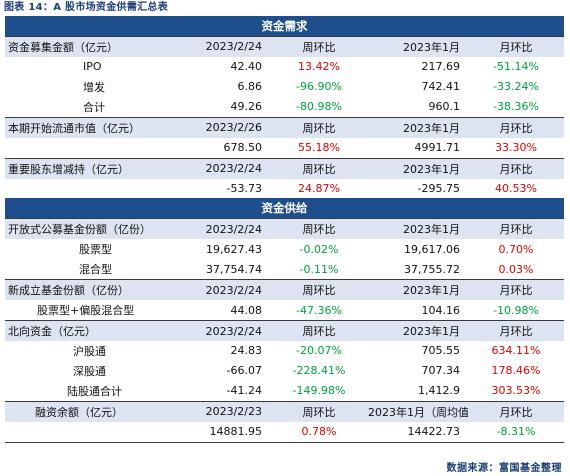 The width and height of the screenshot is (570, 476). I want to click on header-cell: 本期开始流通市值（亿元）, so click(87, 127).